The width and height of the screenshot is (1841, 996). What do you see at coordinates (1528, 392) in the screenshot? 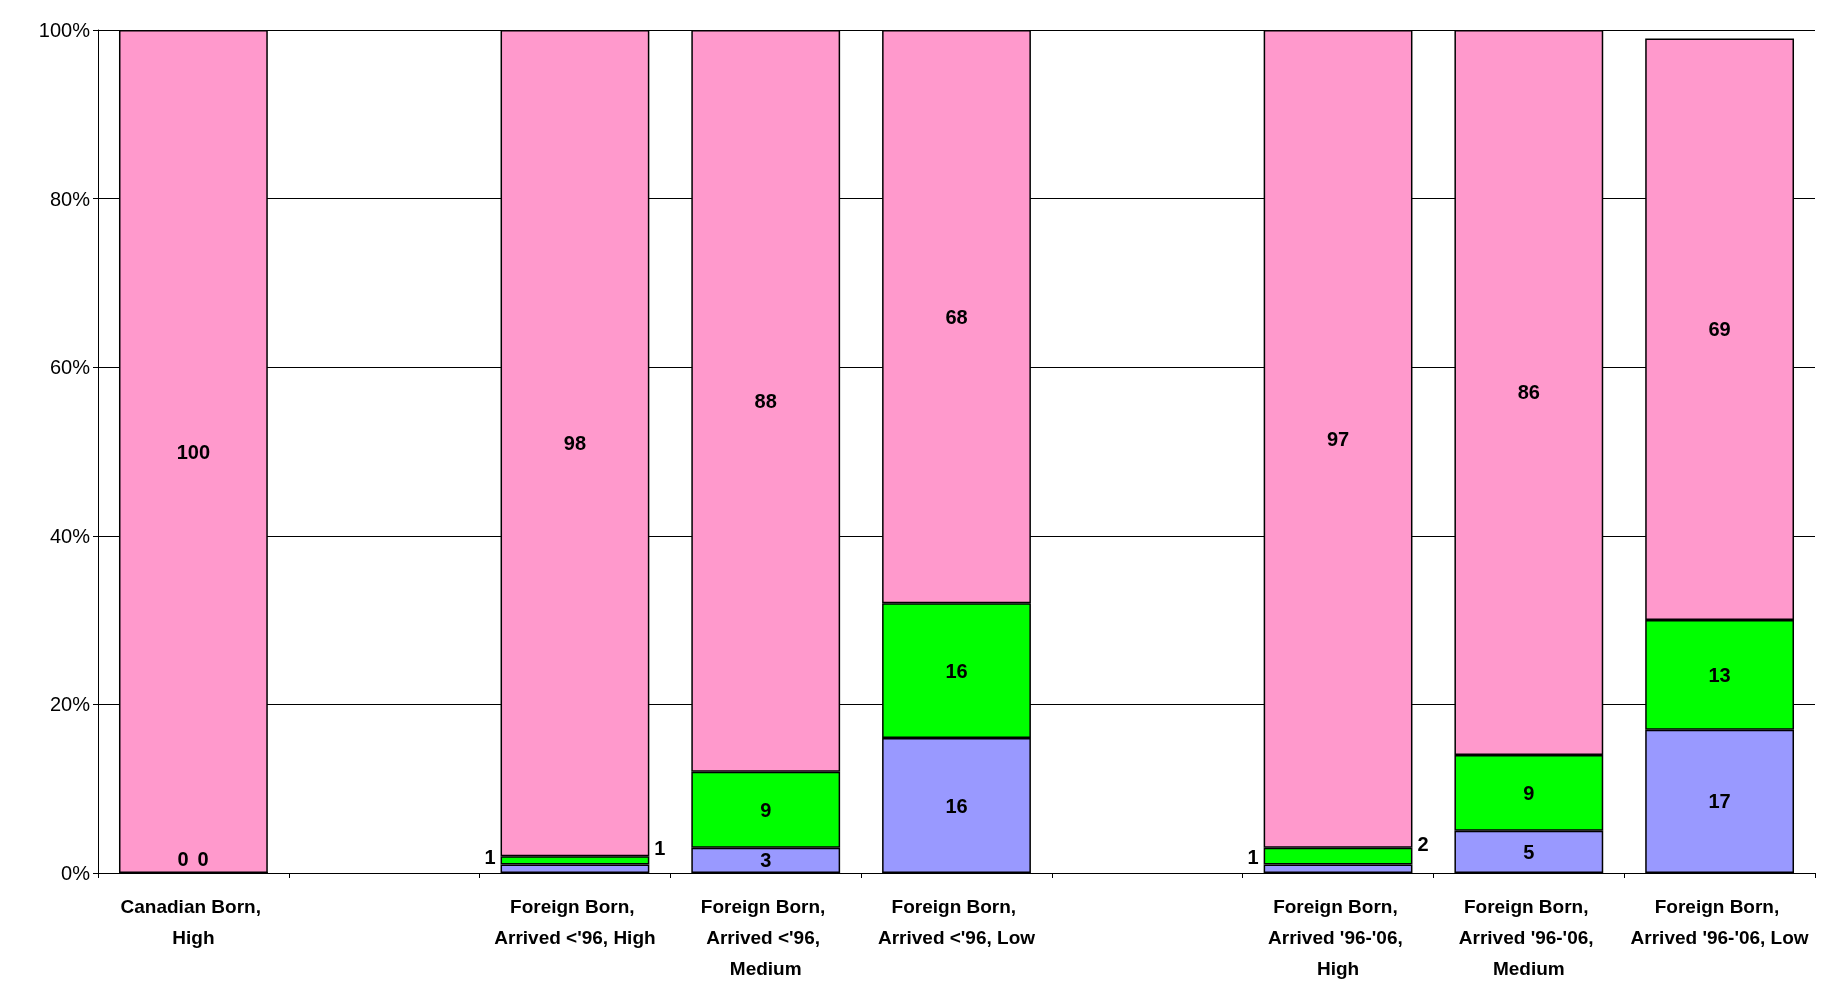
I see `data-label: 86` at bounding box center [1528, 392].